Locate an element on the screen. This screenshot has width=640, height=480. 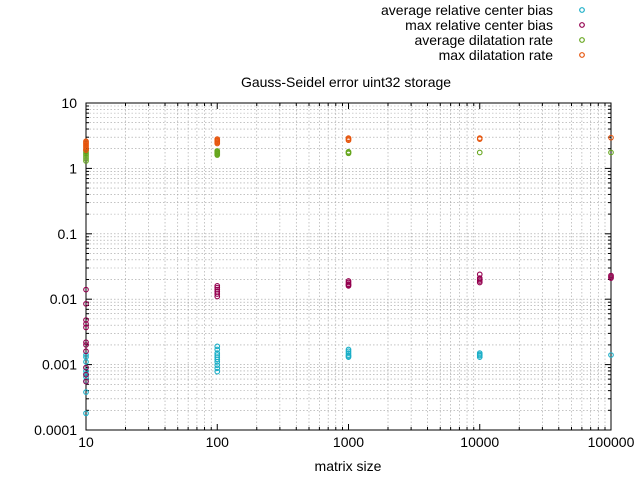
x-axis-title: matrix size is located at coordinates (348, 466).